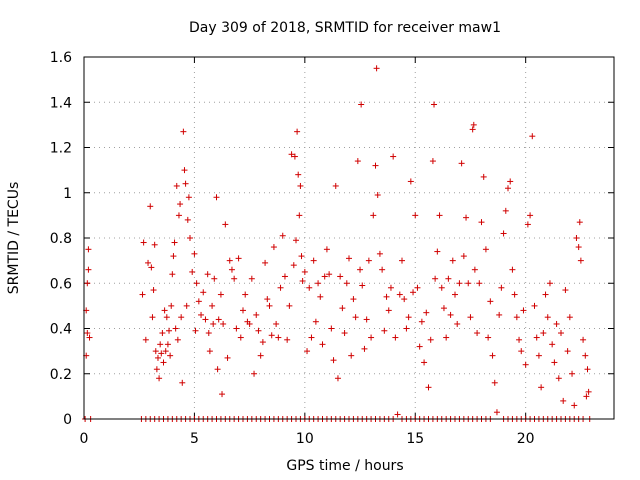 This screenshot has width=640, height=480. What do you see at coordinates (61, 149) in the screenshot?
I see `y-tick-label: 1.2` at bounding box center [61, 149].